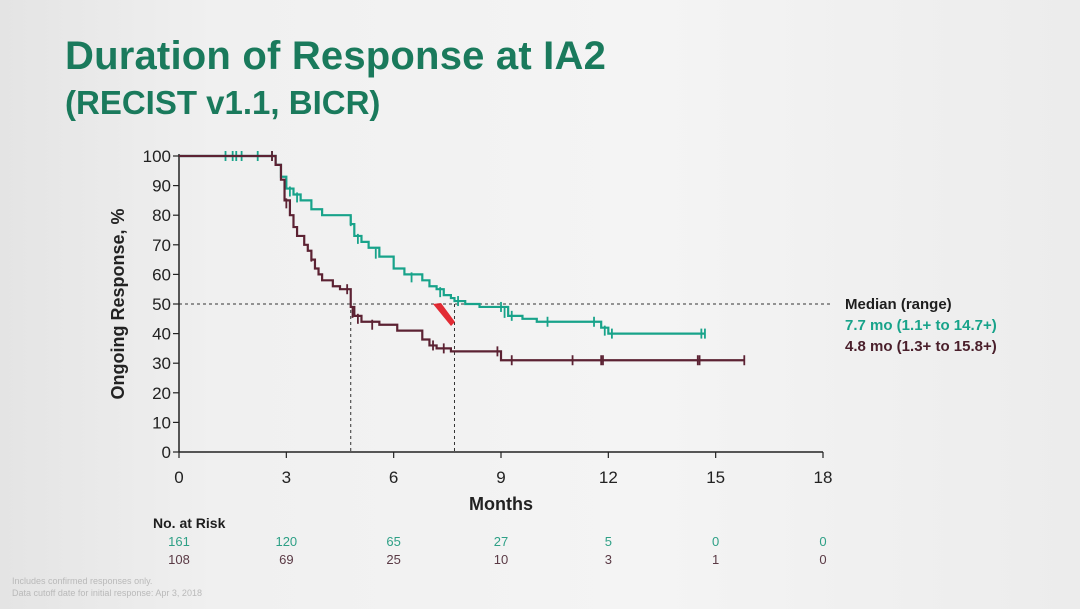  Describe the element at coordinates (82, 581) in the screenshot. I see `footnote-line: Includes confirmed responses only.` at that location.